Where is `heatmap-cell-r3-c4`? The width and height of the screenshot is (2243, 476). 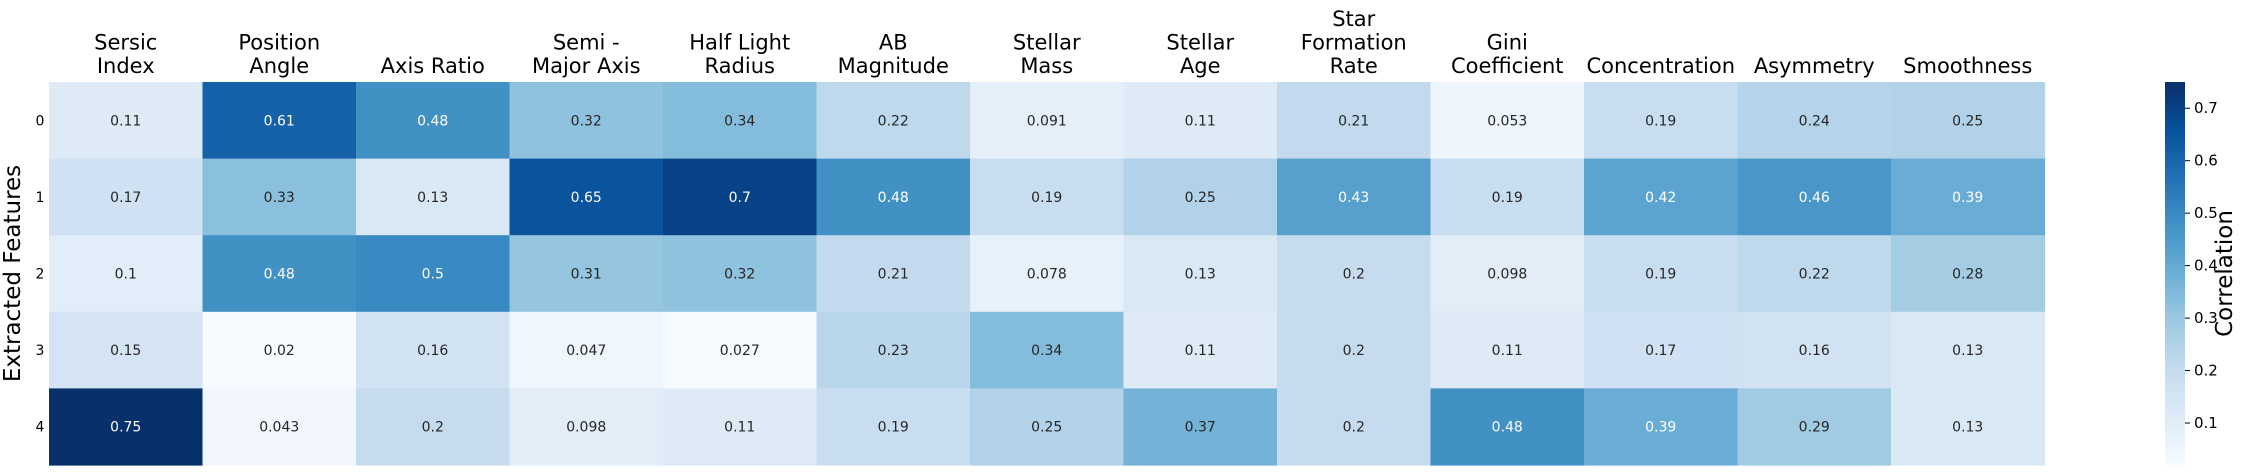 heatmap-cell-r3-c4 is located at coordinates (740, 350).